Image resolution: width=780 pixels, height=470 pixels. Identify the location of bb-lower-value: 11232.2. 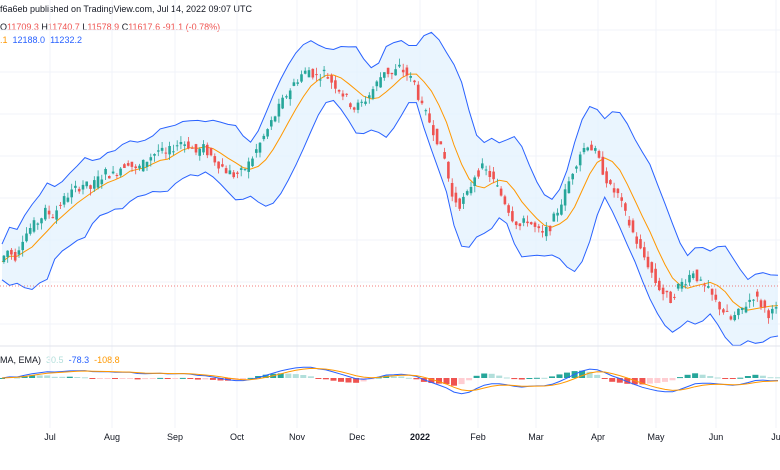
(66, 40).